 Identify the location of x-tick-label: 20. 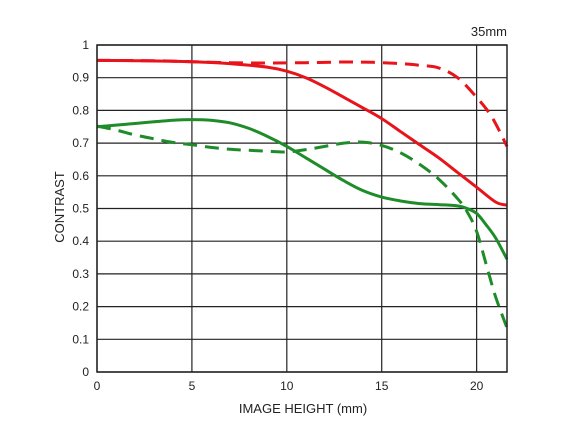
(477, 386).